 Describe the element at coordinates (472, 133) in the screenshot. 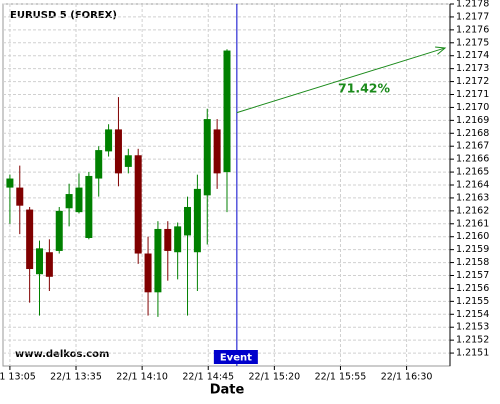

I see `y-tick-label: 1.2168` at that location.